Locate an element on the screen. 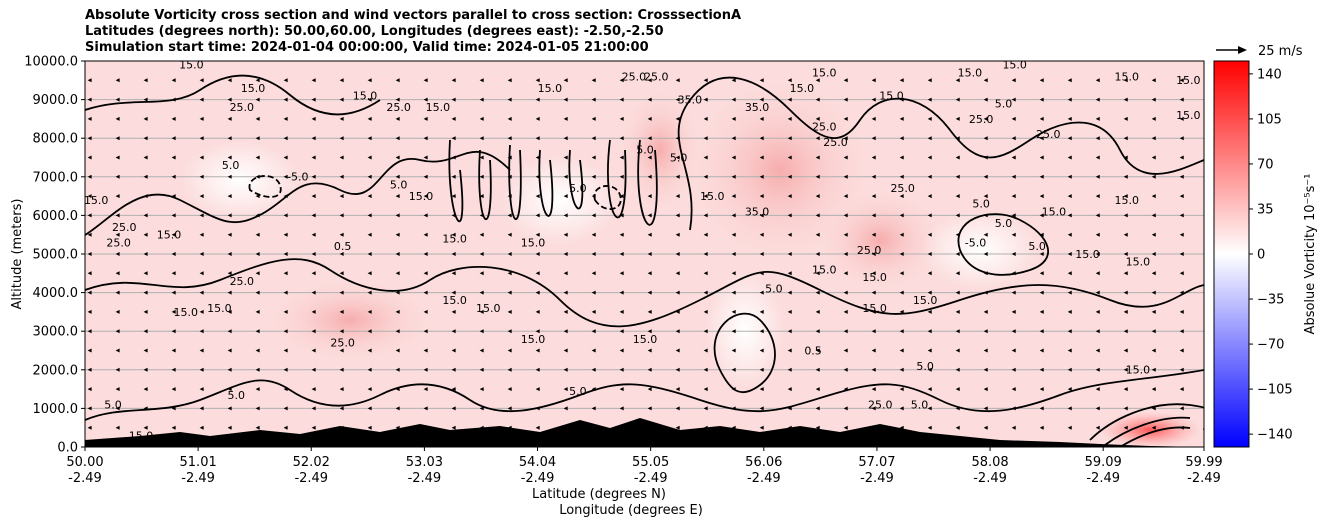  contour-label: 5.0 is located at coordinates (113, 404).